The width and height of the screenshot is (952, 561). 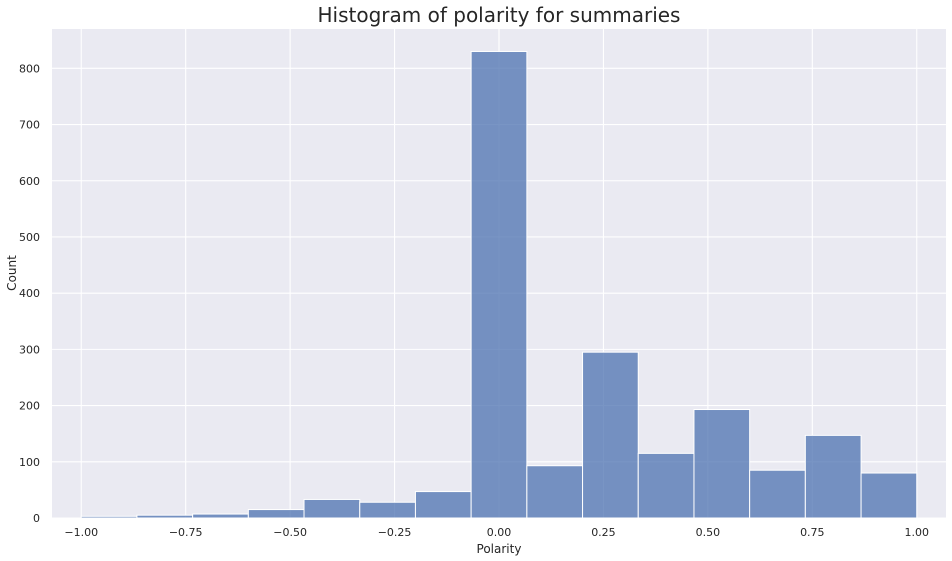 What do you see at coordinates (29, 125) in the screenshot?
I see `y-tick-label: 700` at bounding box center [29, 125].